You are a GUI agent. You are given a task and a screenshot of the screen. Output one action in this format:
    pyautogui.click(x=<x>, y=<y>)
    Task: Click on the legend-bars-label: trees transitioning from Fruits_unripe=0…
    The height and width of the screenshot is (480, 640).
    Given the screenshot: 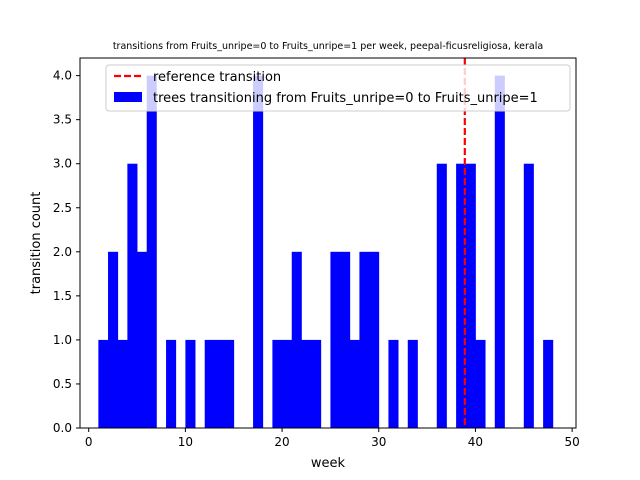 What is the action you would take?
    pyautogui.click(x=345, y=98)
    